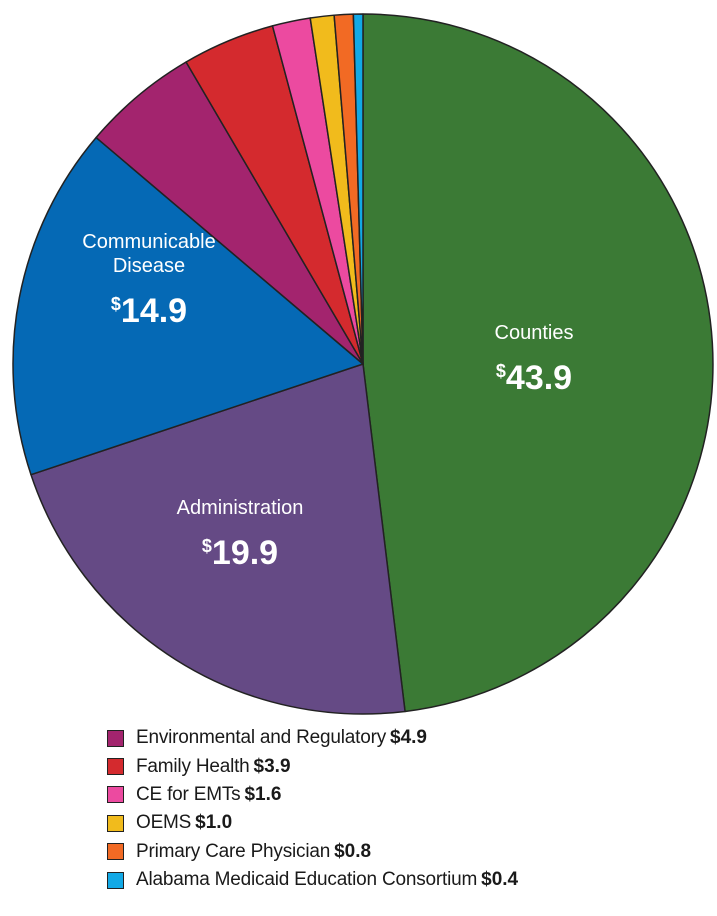 The image size is (717, 916). What do you see at coordinates (312, 823) in the screenshot?
I see `legend-item-oems: OEMS $1.0` at bounding box center [312, 823].